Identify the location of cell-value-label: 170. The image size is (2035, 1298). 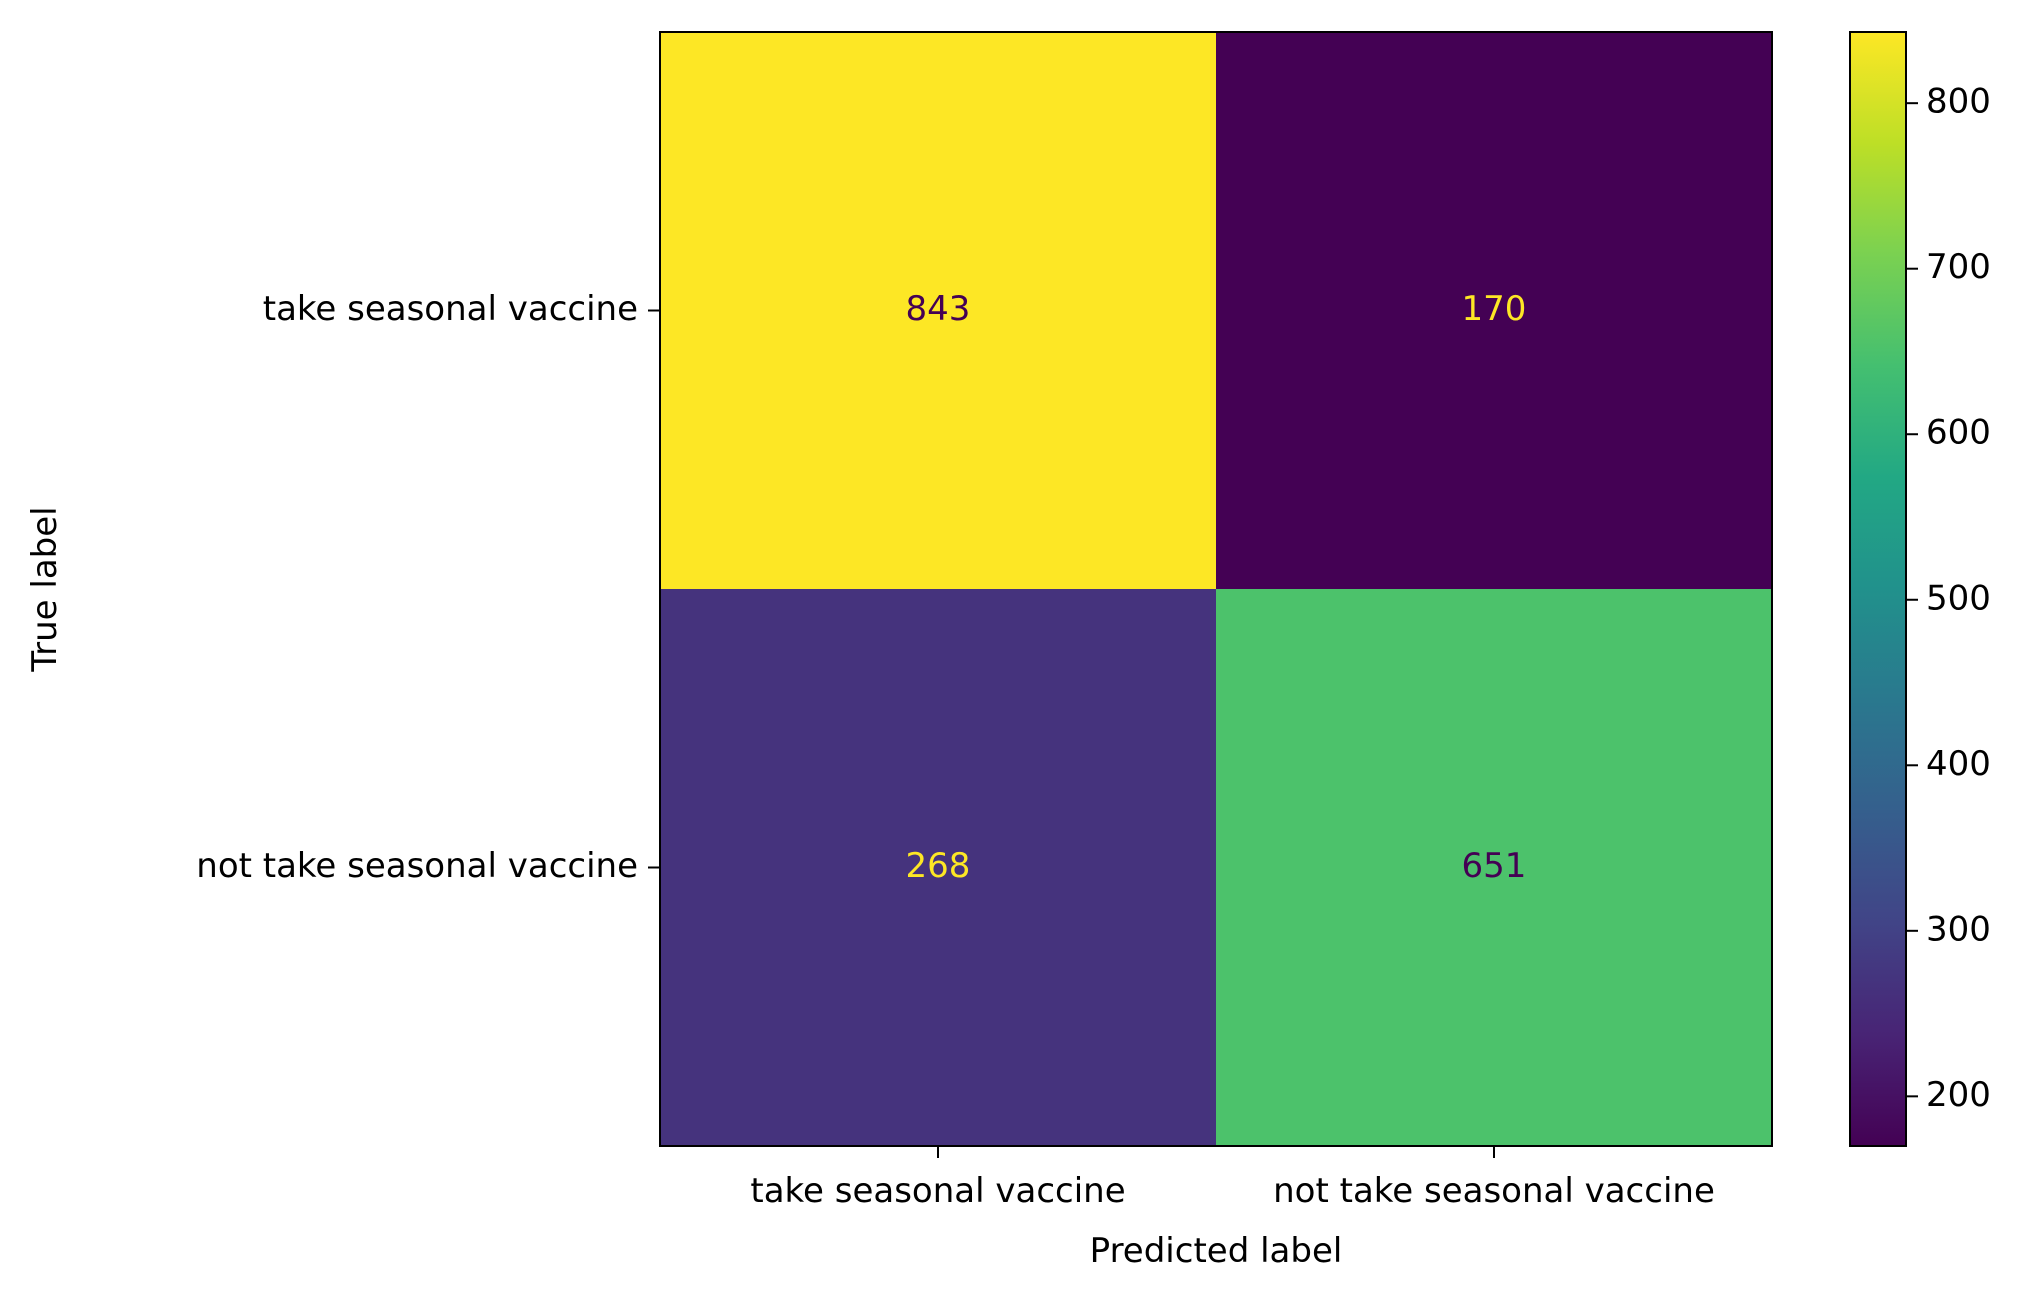
(1494, 309).